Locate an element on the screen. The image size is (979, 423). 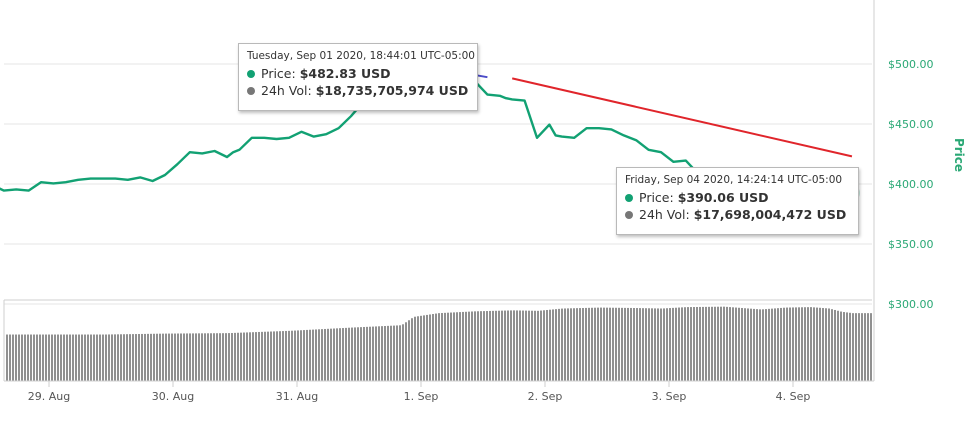
tooltip-vol-row: 24h Vol: $17,698,004,472 USD is located at coordinates (737, 214).